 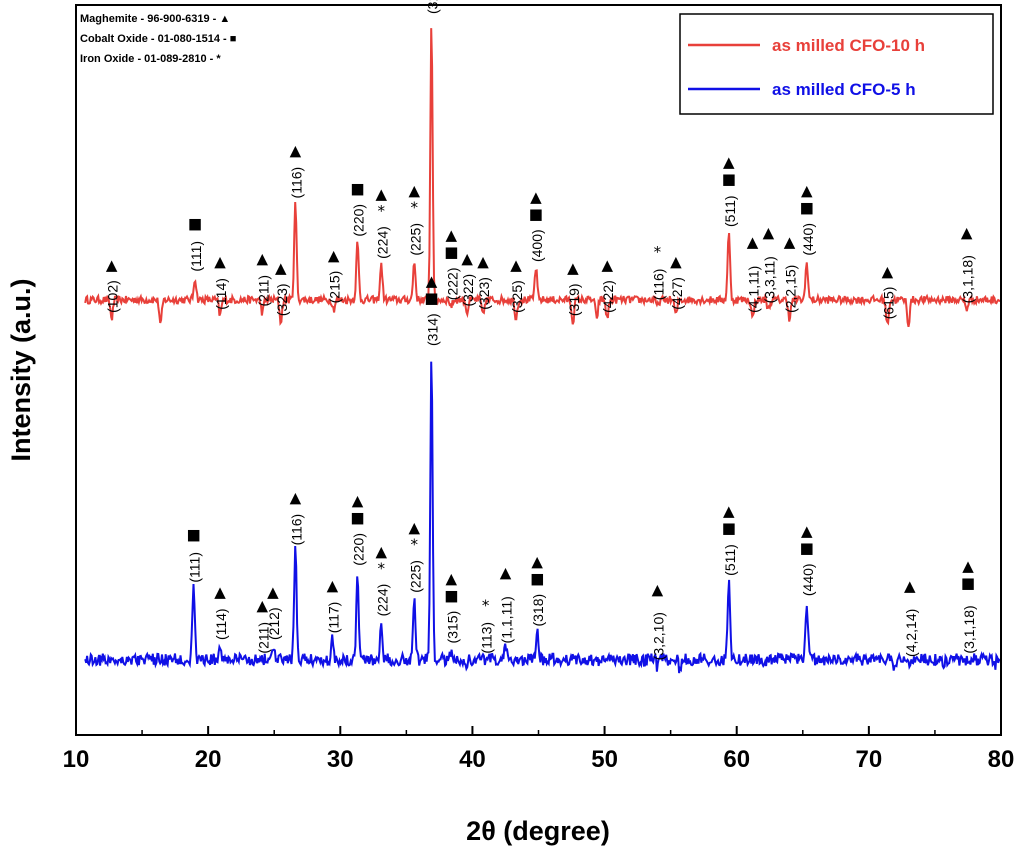 I want to click on peak-label: (222), so click(x=452, y=284).